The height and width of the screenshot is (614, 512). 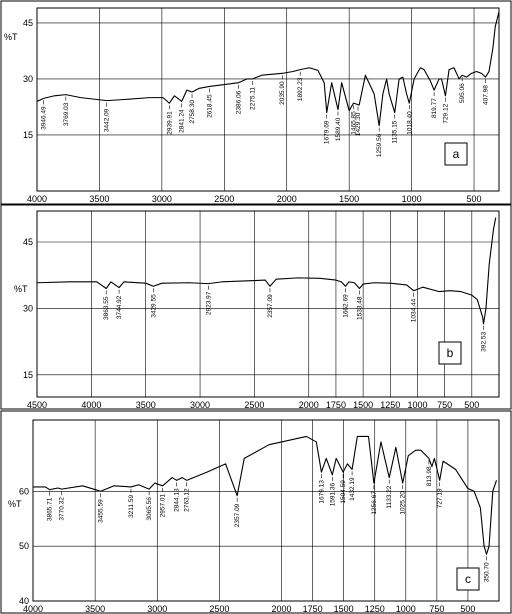 I want to click on peak-label: 1429.30, so click(x=358, y=124).